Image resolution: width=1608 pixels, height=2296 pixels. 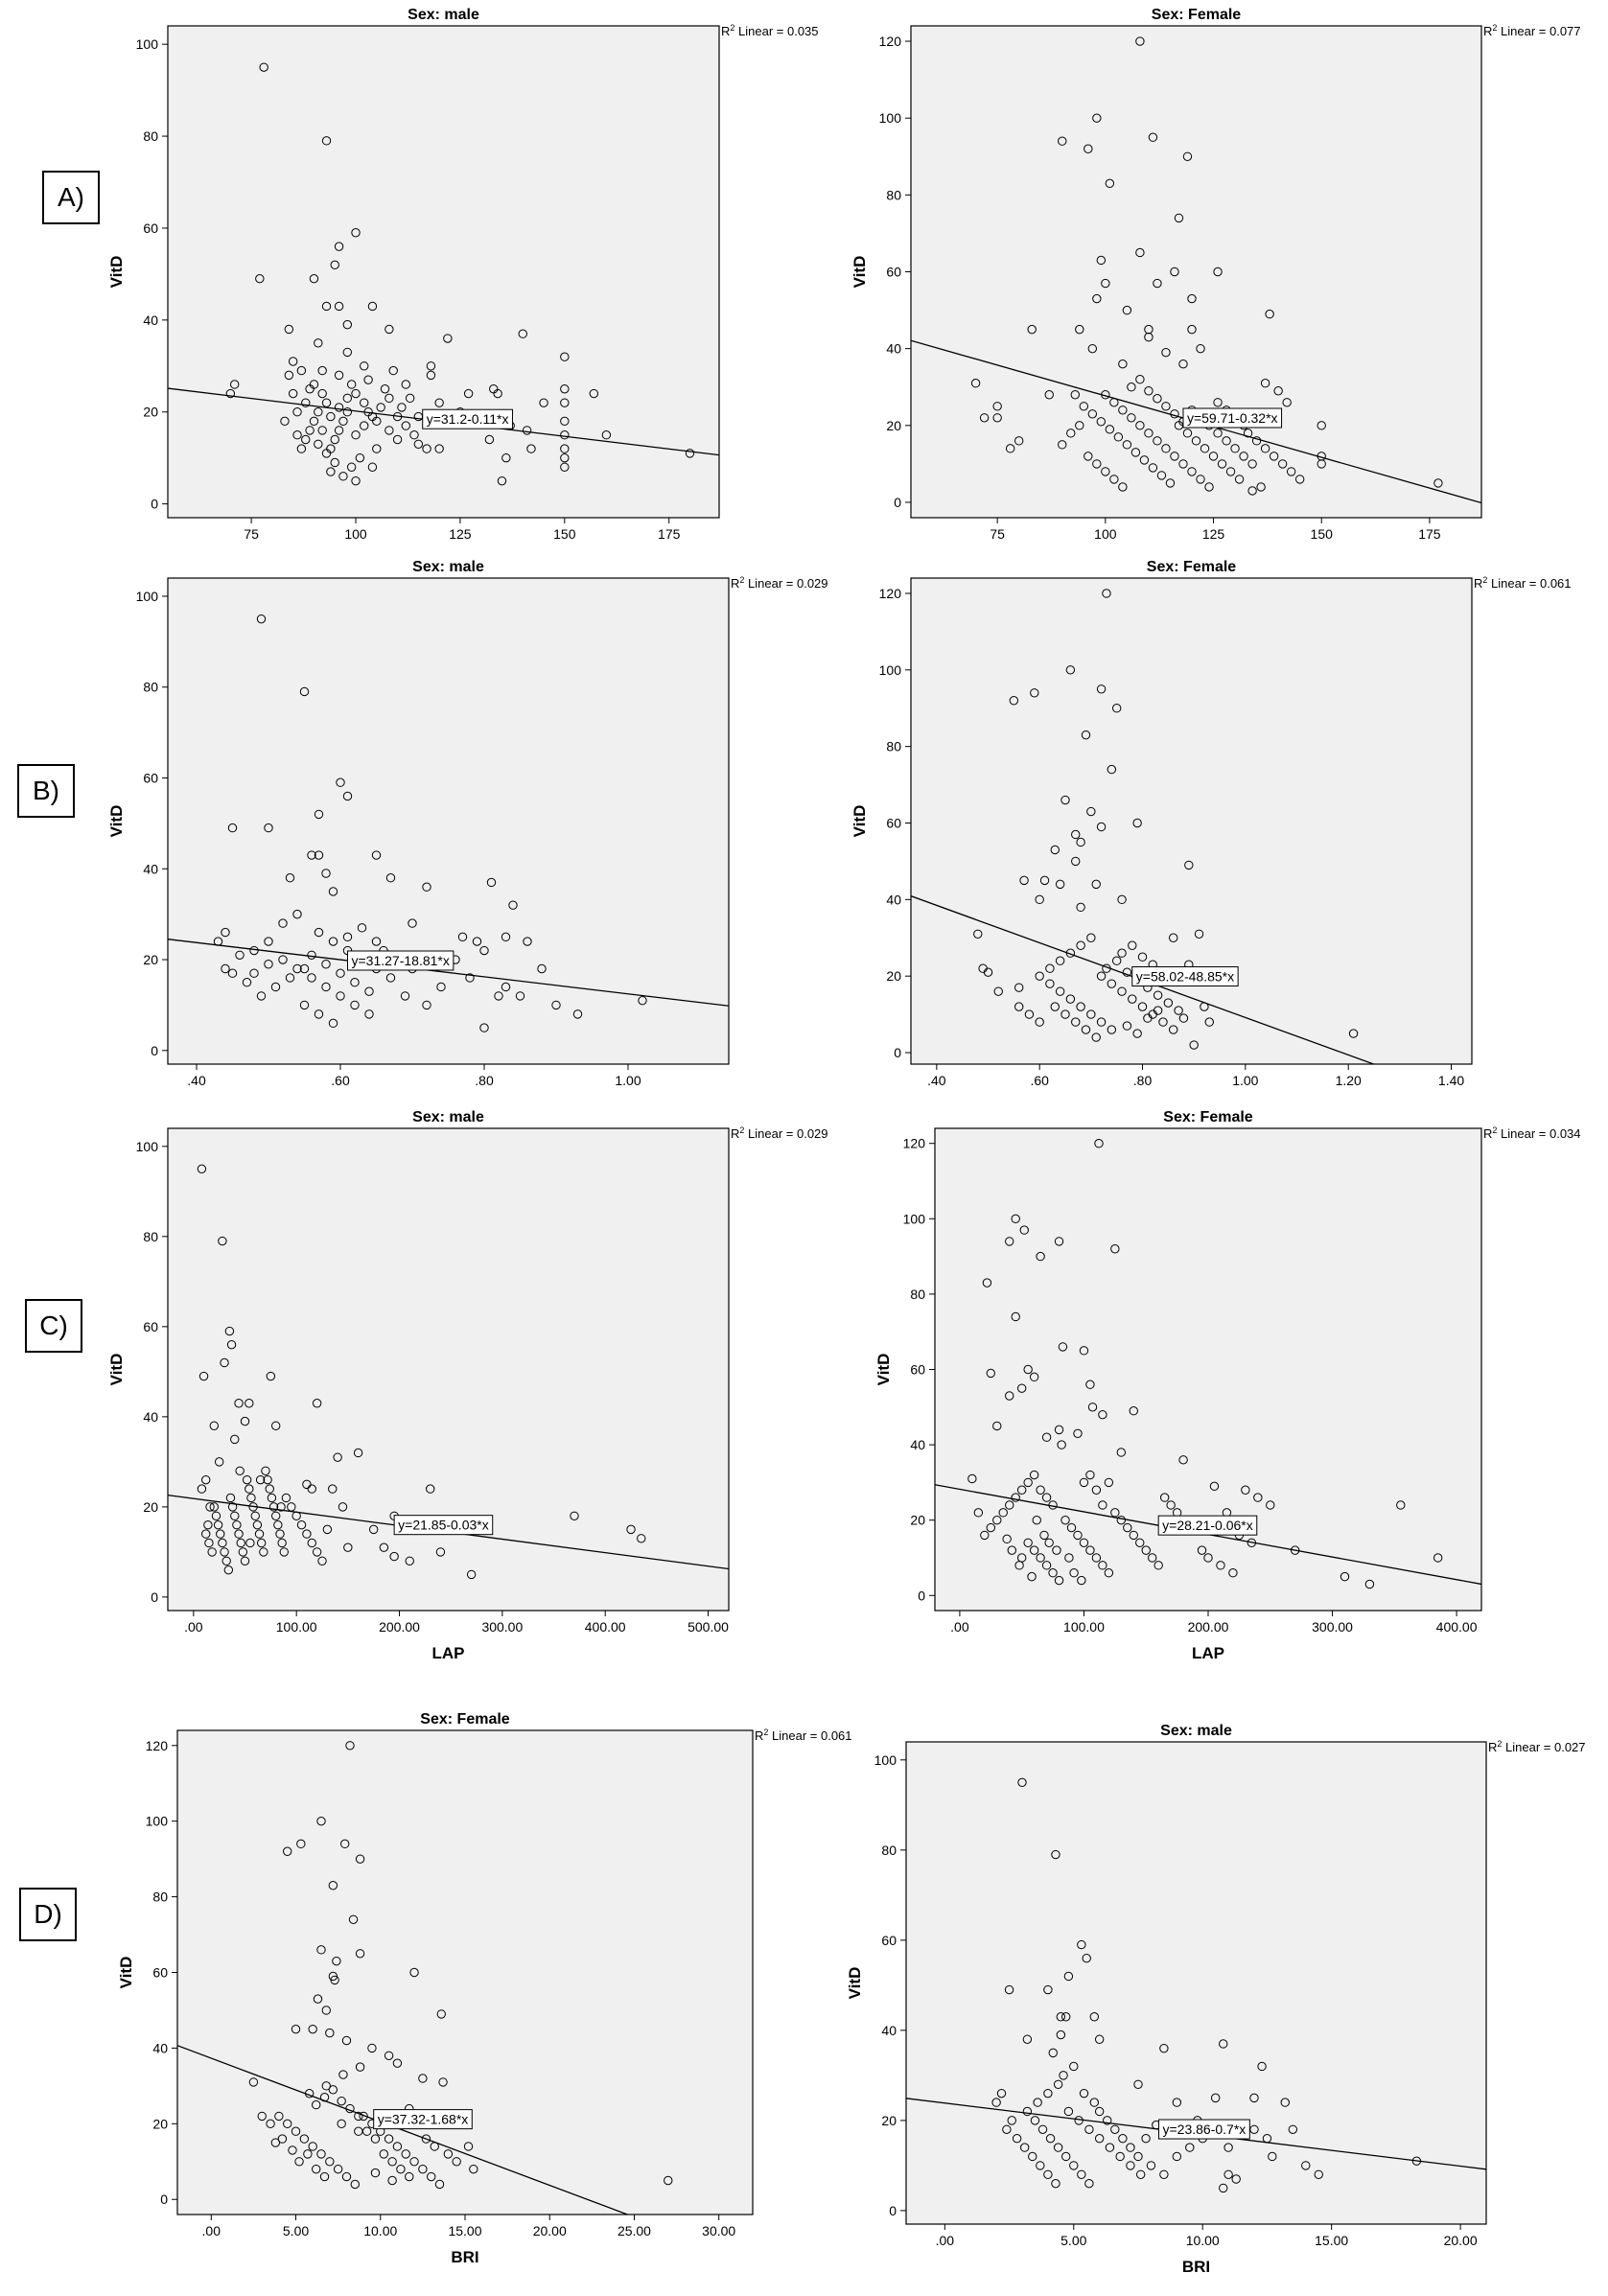 What do you see at coordinates (1144, 979) in the screenshot?
I see `regression-line` at bounding box center [1144, 979].